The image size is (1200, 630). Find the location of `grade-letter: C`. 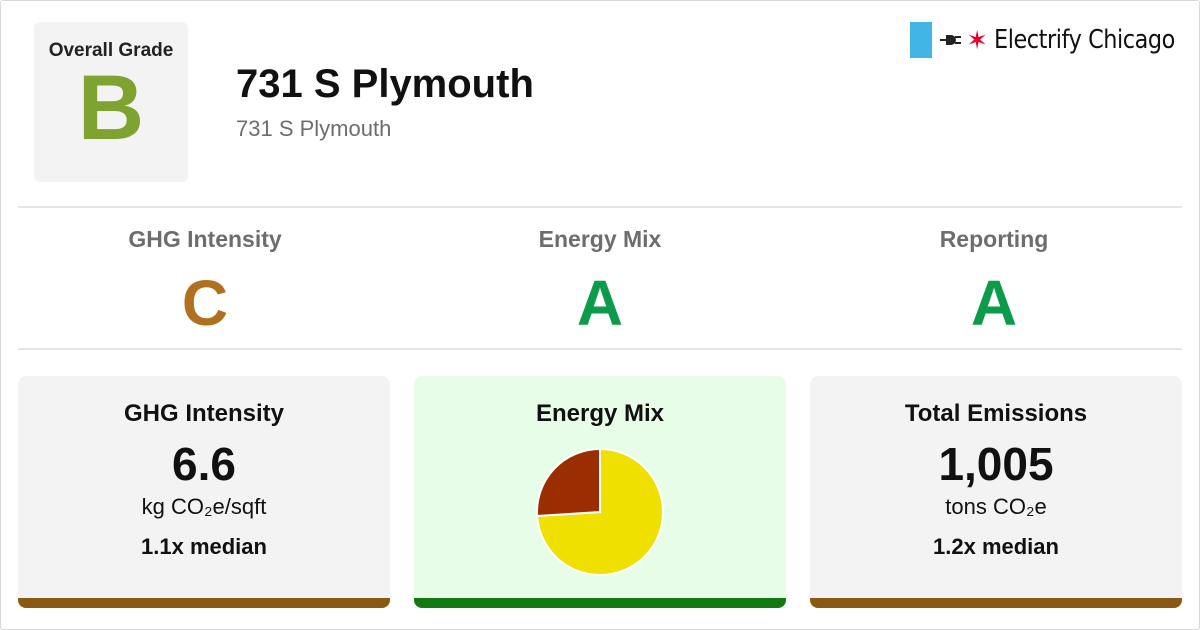

grade-letter: C is located at coordinates (205, 303).